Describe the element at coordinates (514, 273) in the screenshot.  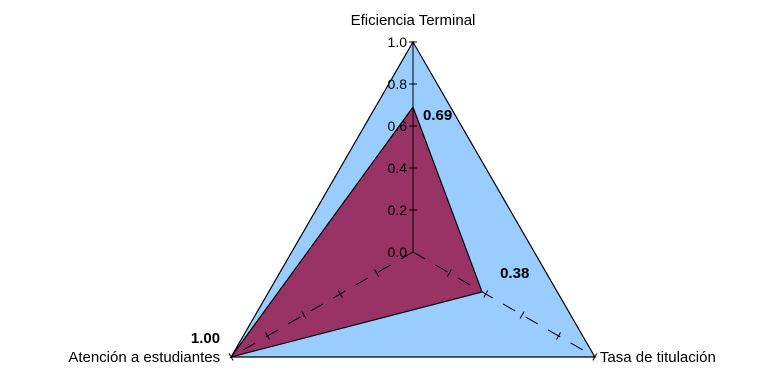
I see `data-label: 0.38` at that location.